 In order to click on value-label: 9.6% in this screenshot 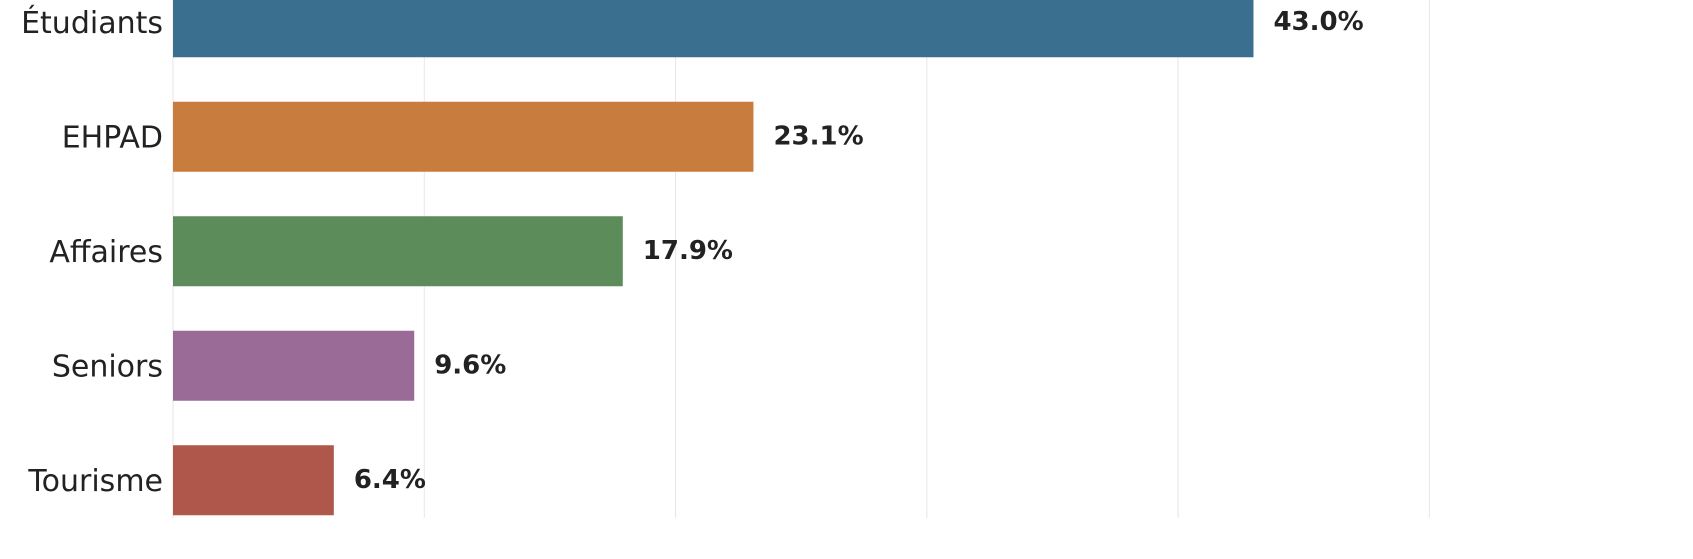, I will do `click(470, 365)`.